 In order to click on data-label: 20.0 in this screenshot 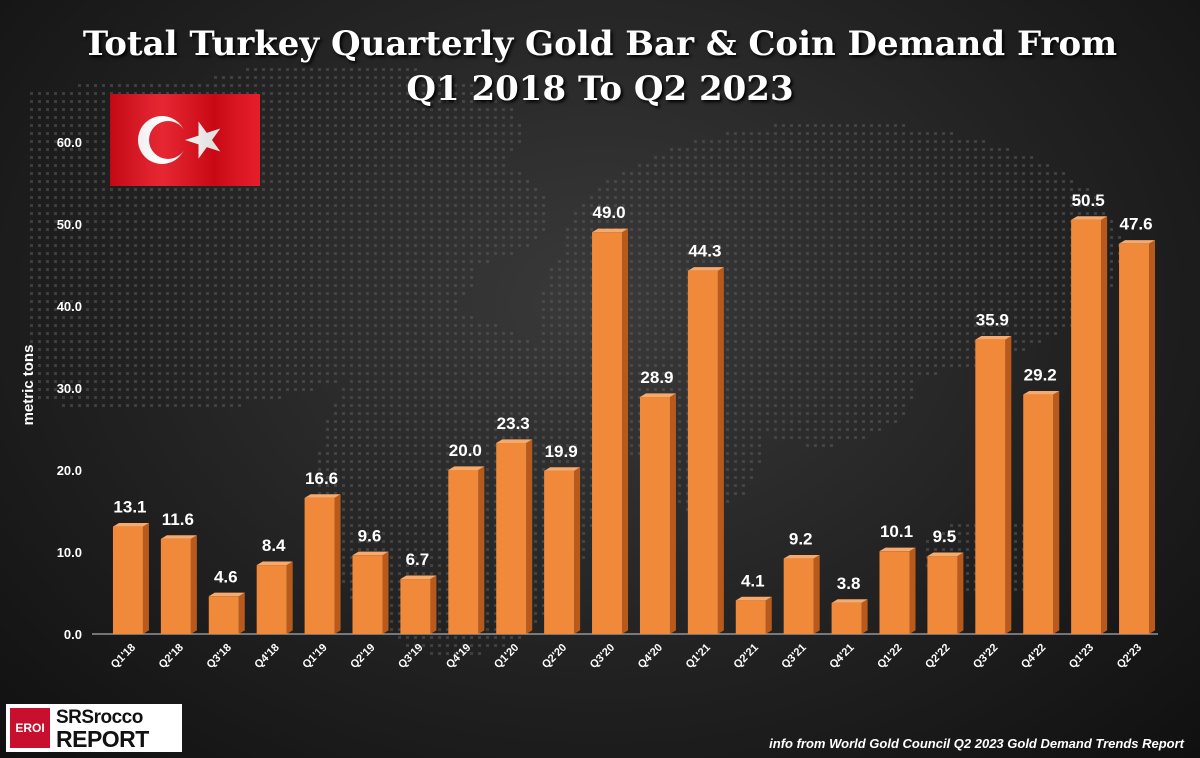, I will do `click(465, 450)`.